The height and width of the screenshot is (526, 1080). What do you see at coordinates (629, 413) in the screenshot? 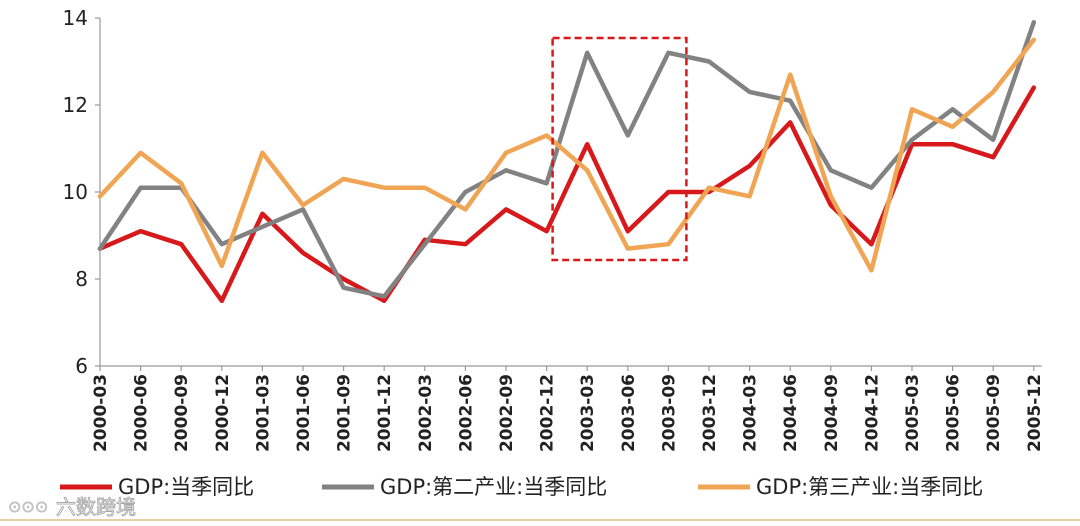
I see `x-tick-label: 2003-06` at bounding box center [629, 413].